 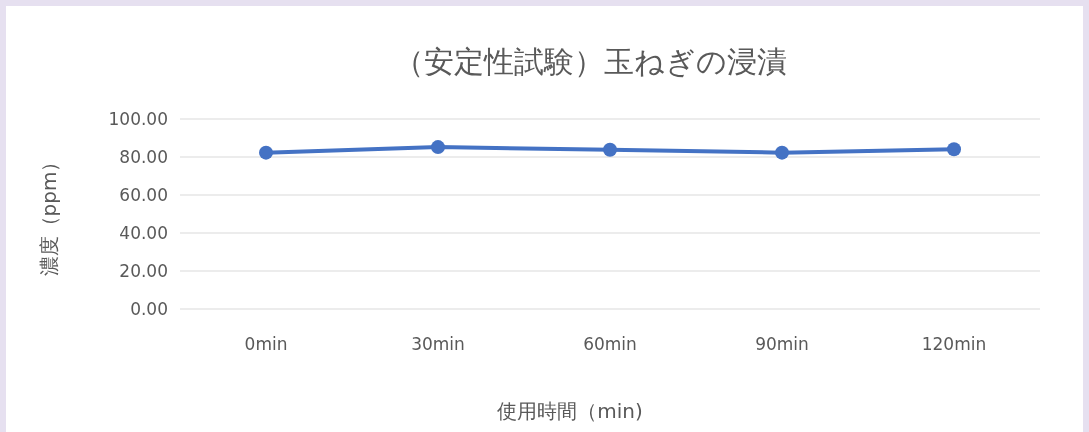 What do you see at coordinates (782, 344) in the screenshot?
I see `x-tick-label: 90min` at bounding box center [782, 344].